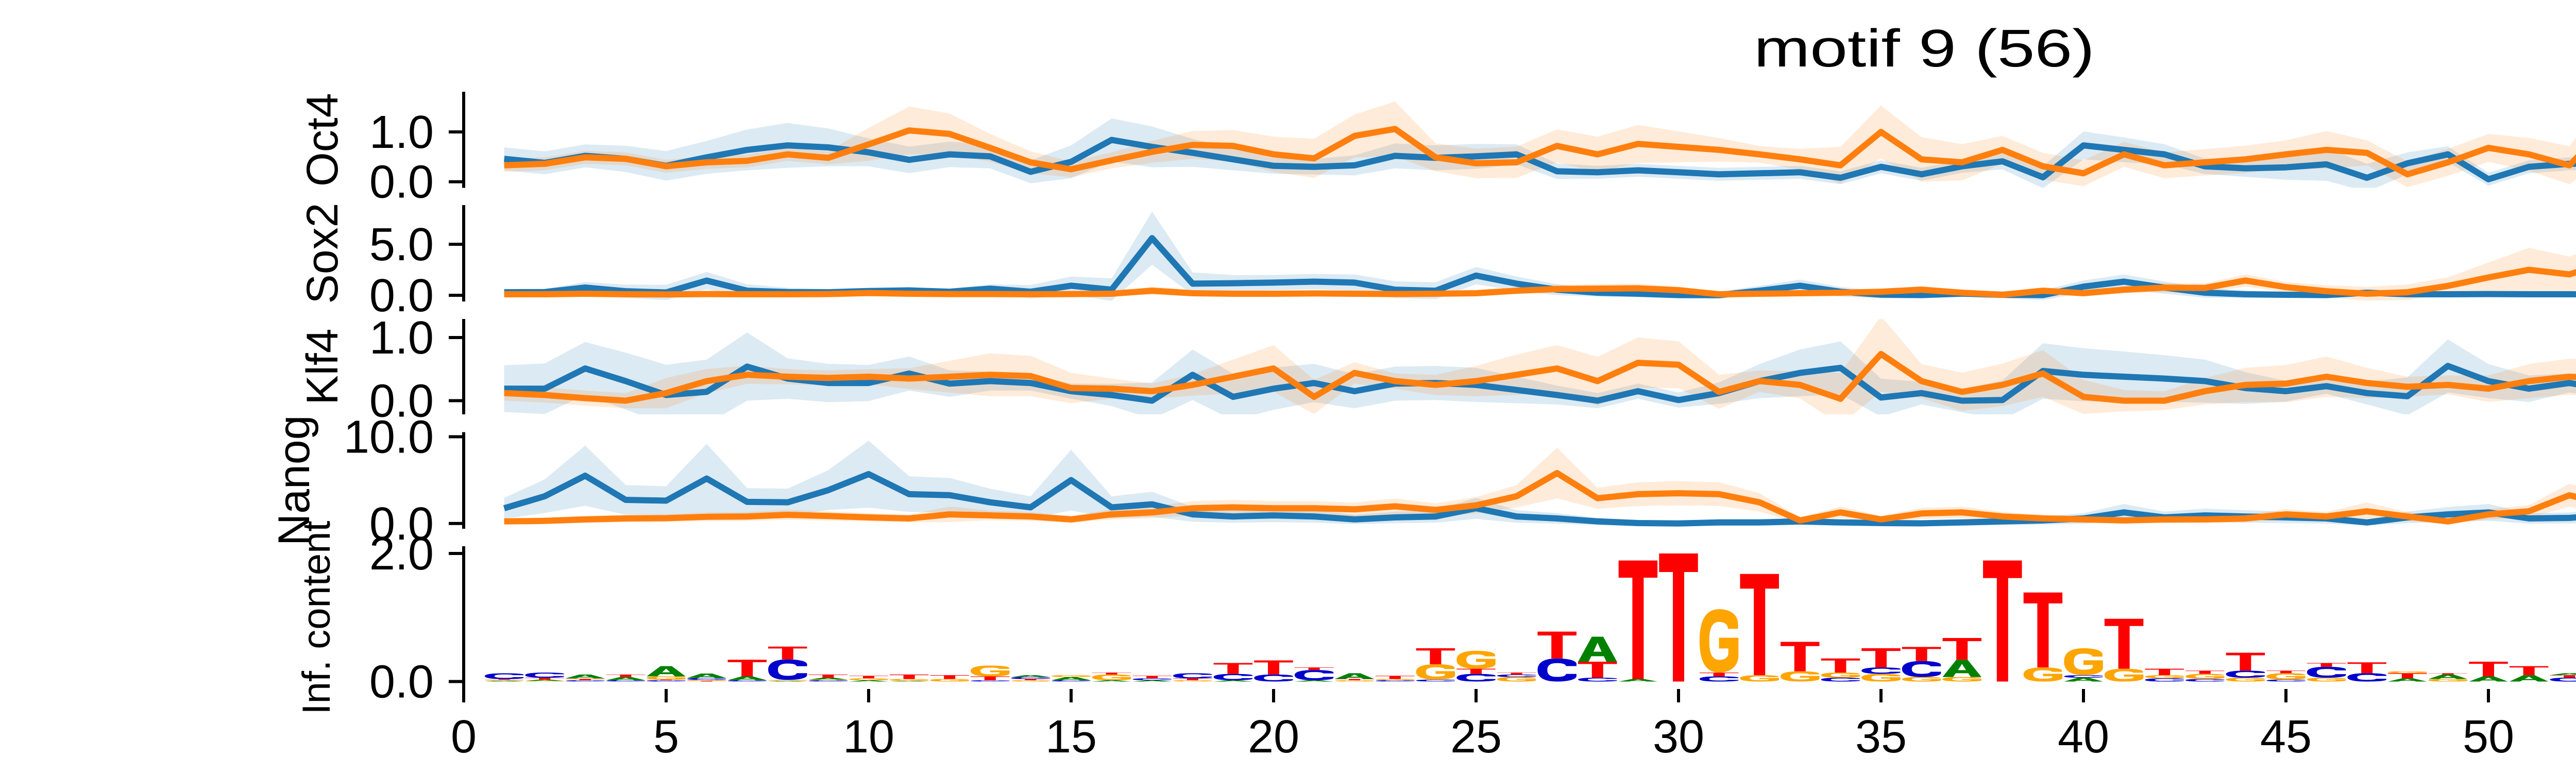 This screenshot has width=2576, height=773. I want to click on svg-text: 5, so click(666, 737).